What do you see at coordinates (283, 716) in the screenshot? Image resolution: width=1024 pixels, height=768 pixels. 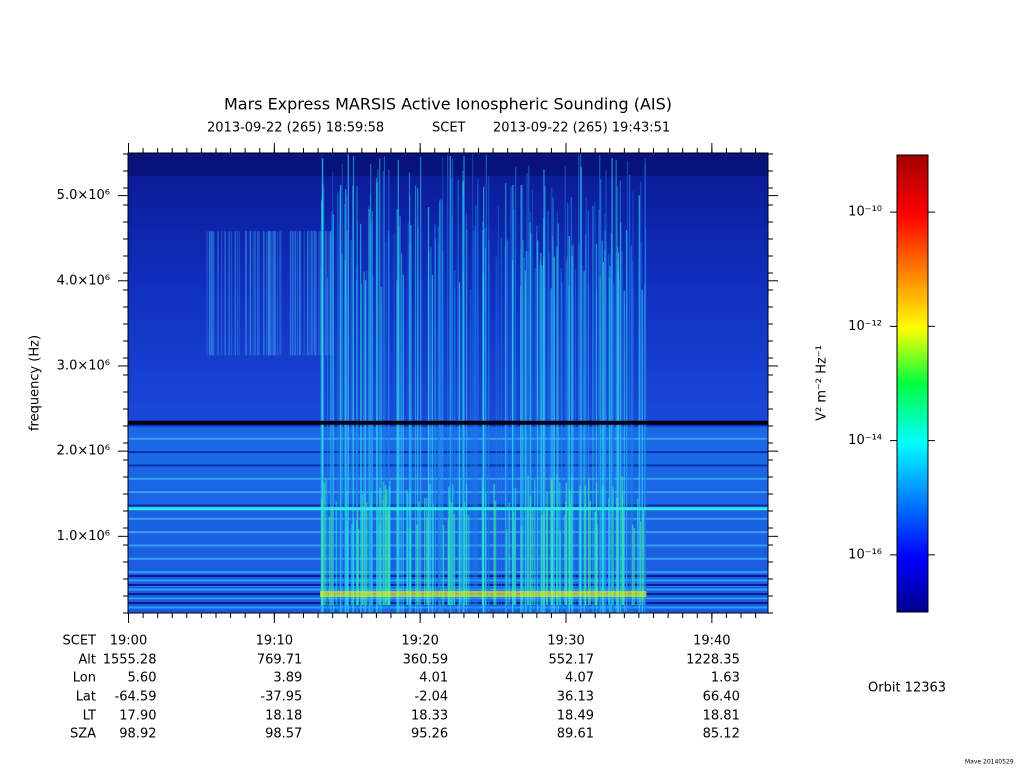 I see `ephemeris-value: 18.18` at bounding box center [283, 716].